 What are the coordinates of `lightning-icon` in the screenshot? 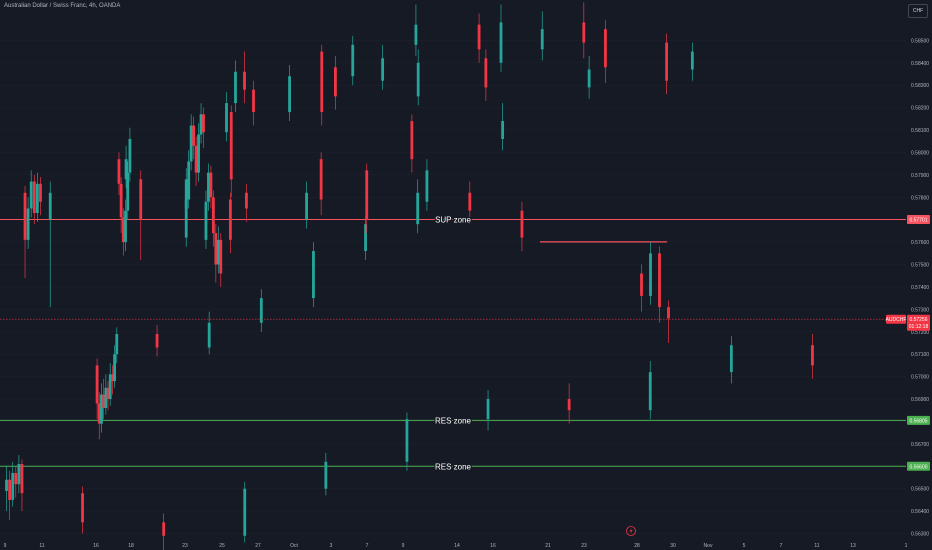 It's located at (631, 531).